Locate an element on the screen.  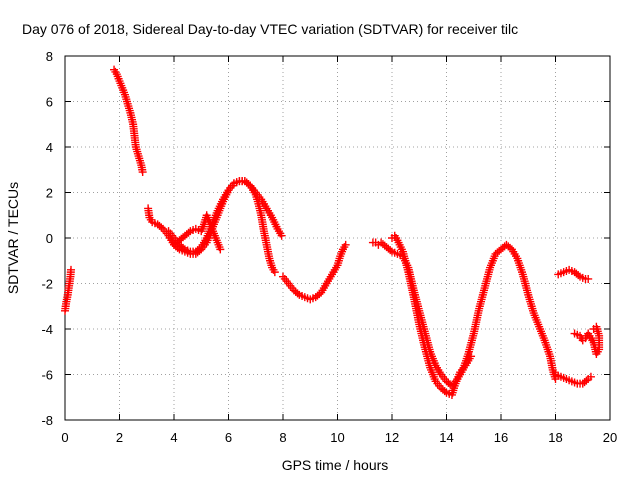
y-tick-label: 0 is located at coordinates (49, 238).